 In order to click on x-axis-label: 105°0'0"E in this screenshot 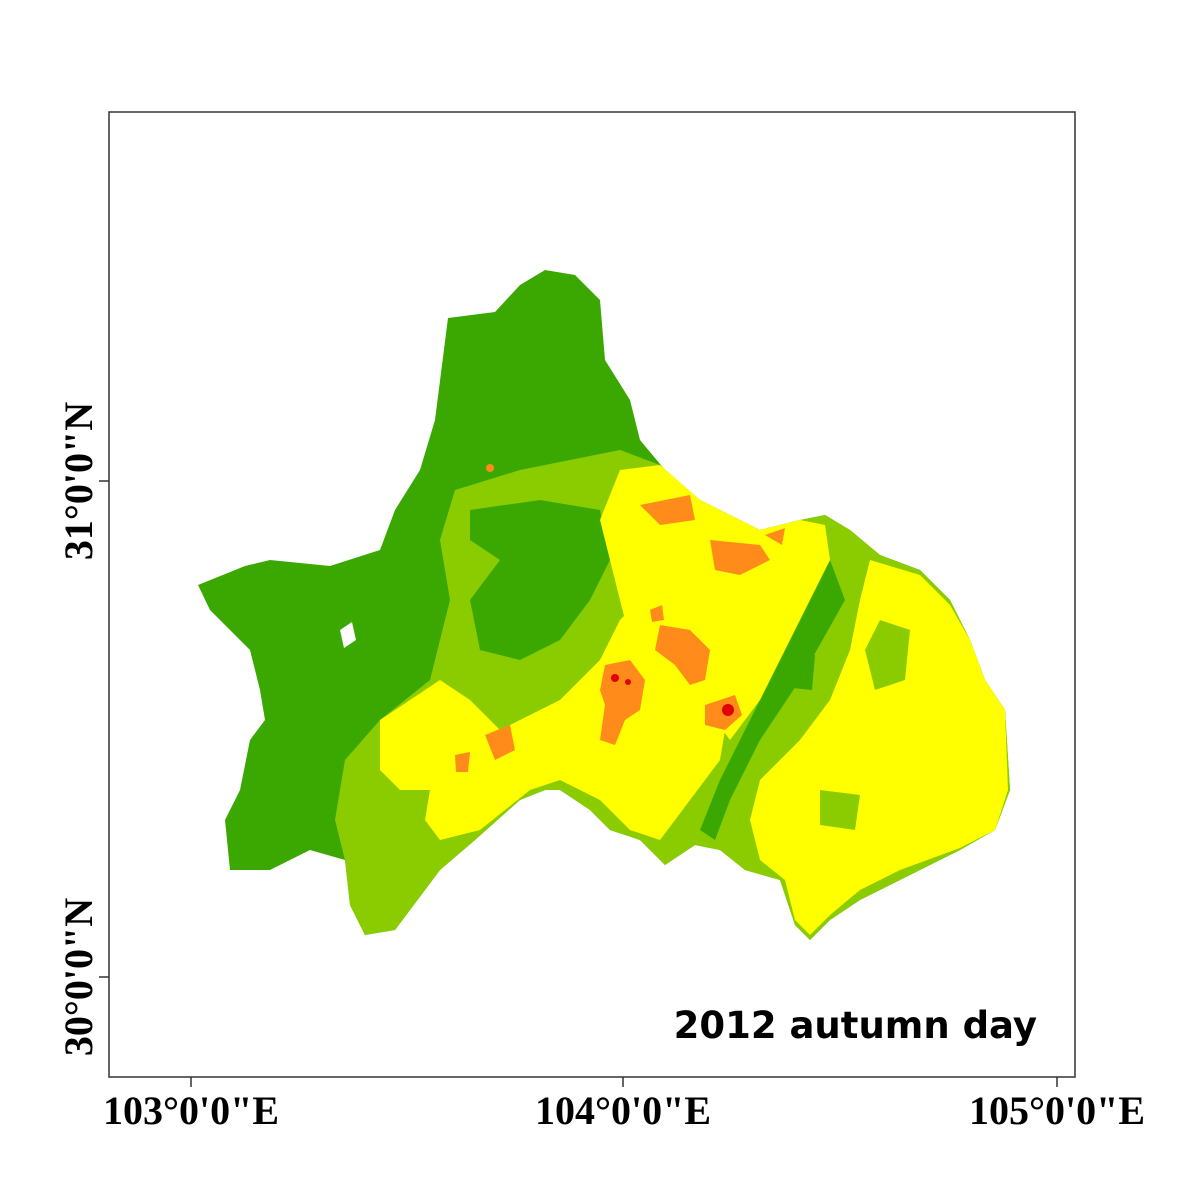, I will do `click(1057, 1110)`.